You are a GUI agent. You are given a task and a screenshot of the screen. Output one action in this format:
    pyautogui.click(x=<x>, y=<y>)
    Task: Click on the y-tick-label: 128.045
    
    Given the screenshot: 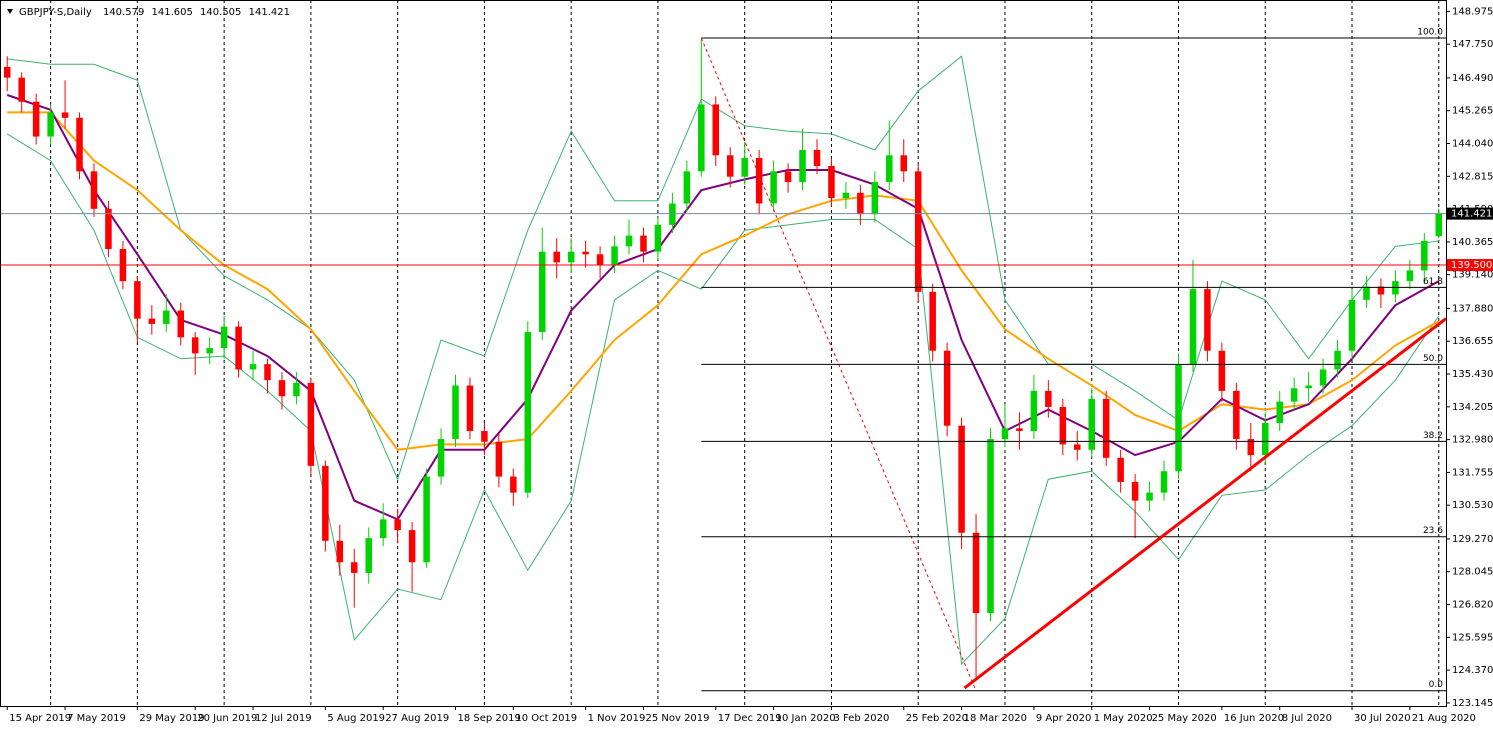 What is the action you would take?
    pyautogui.click(x=1472, y=572)
    